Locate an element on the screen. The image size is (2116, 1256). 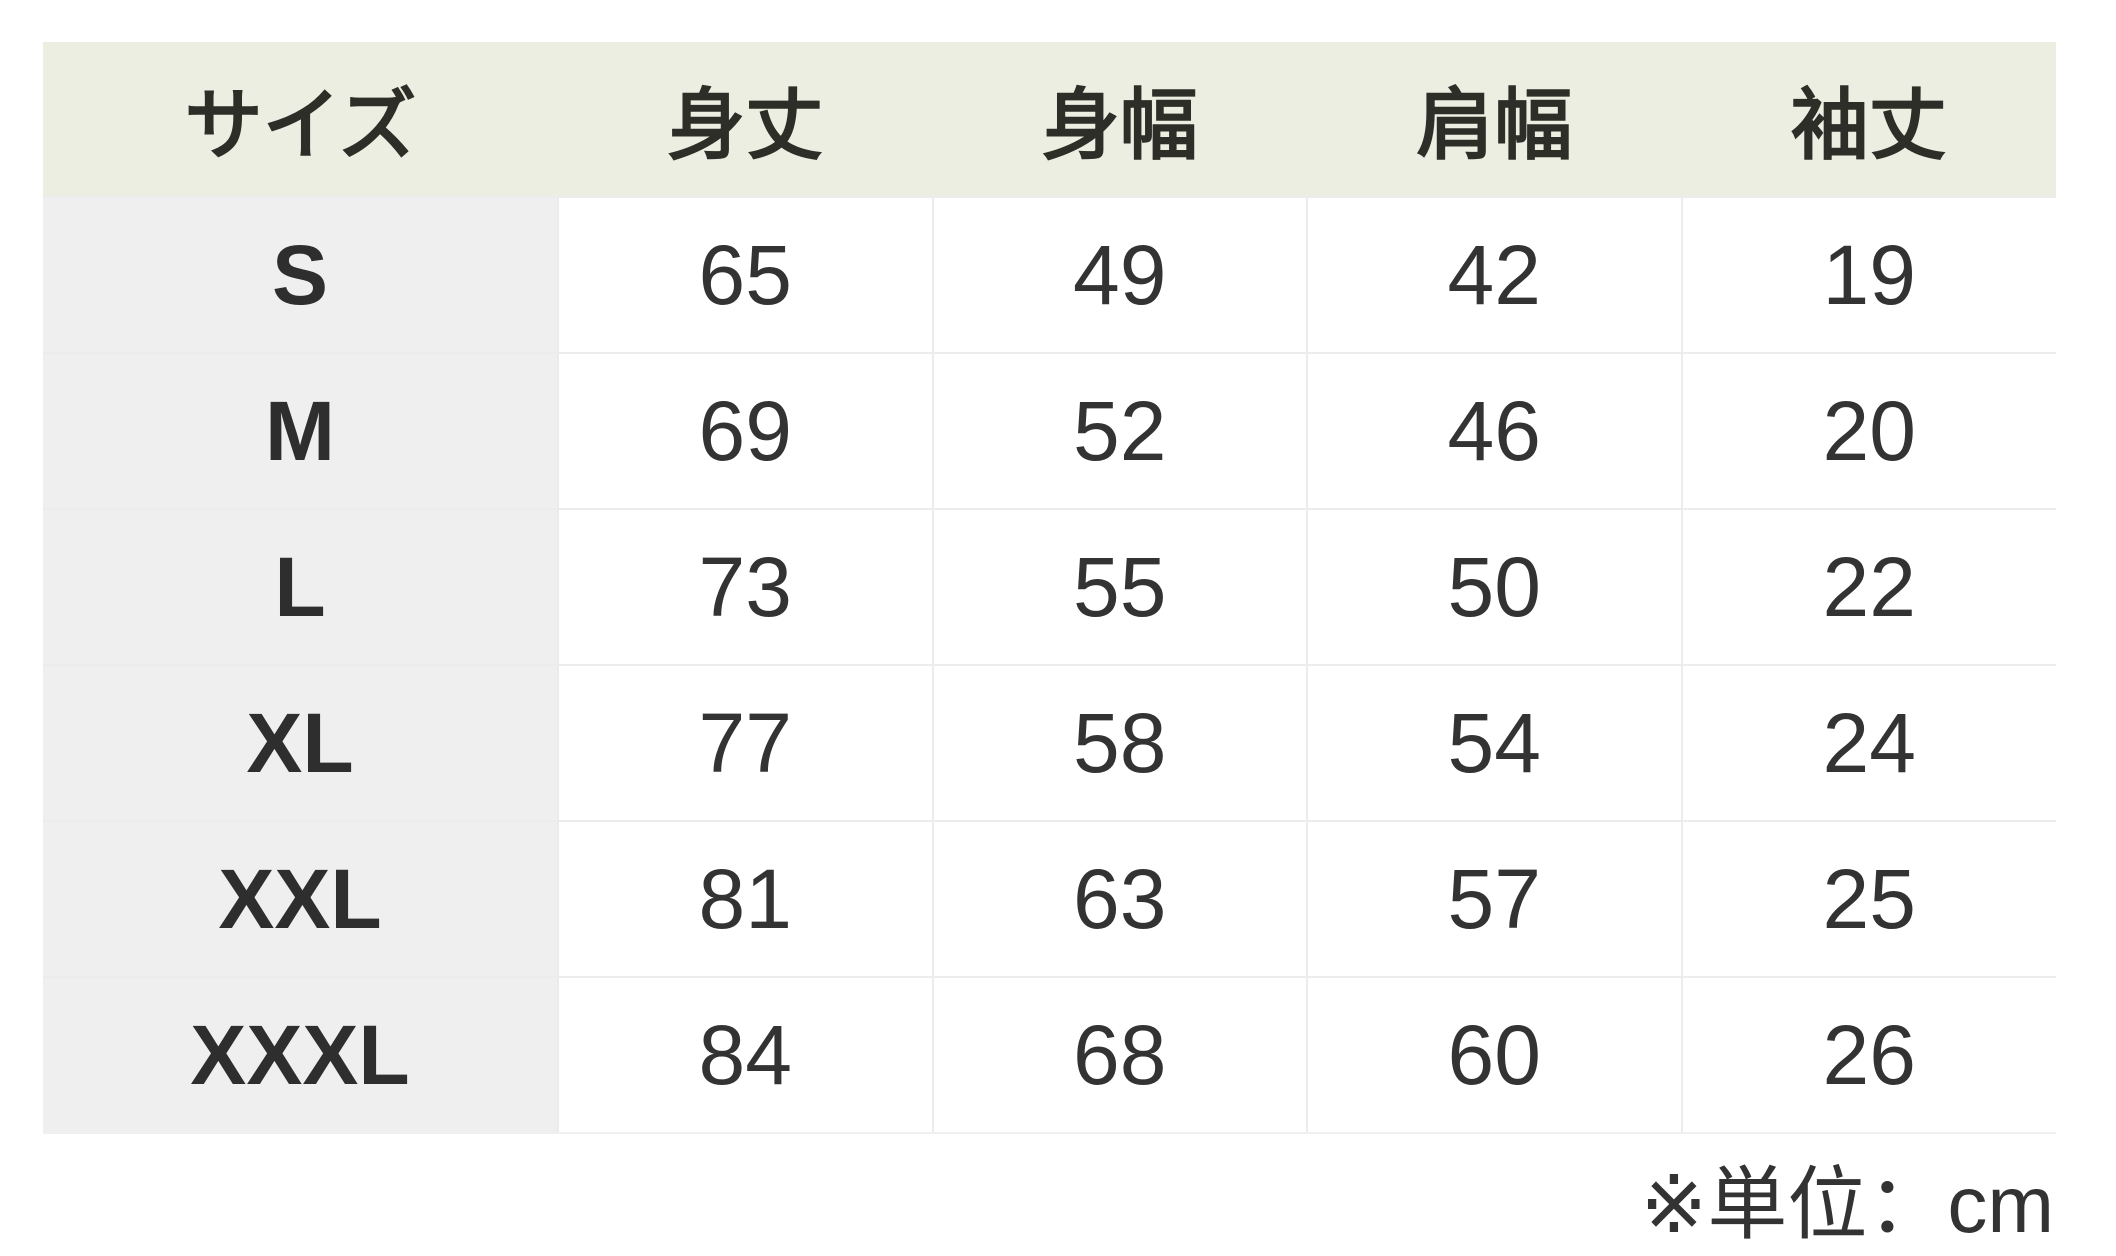
table-row: M 69 52 46 20 is located at coordinates (1049, 431).